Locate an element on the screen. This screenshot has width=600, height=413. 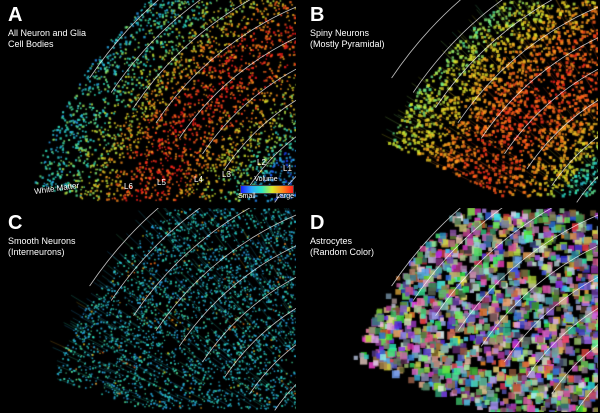
volume-legend: Volume Small Large is located at coordinates (266, 189).